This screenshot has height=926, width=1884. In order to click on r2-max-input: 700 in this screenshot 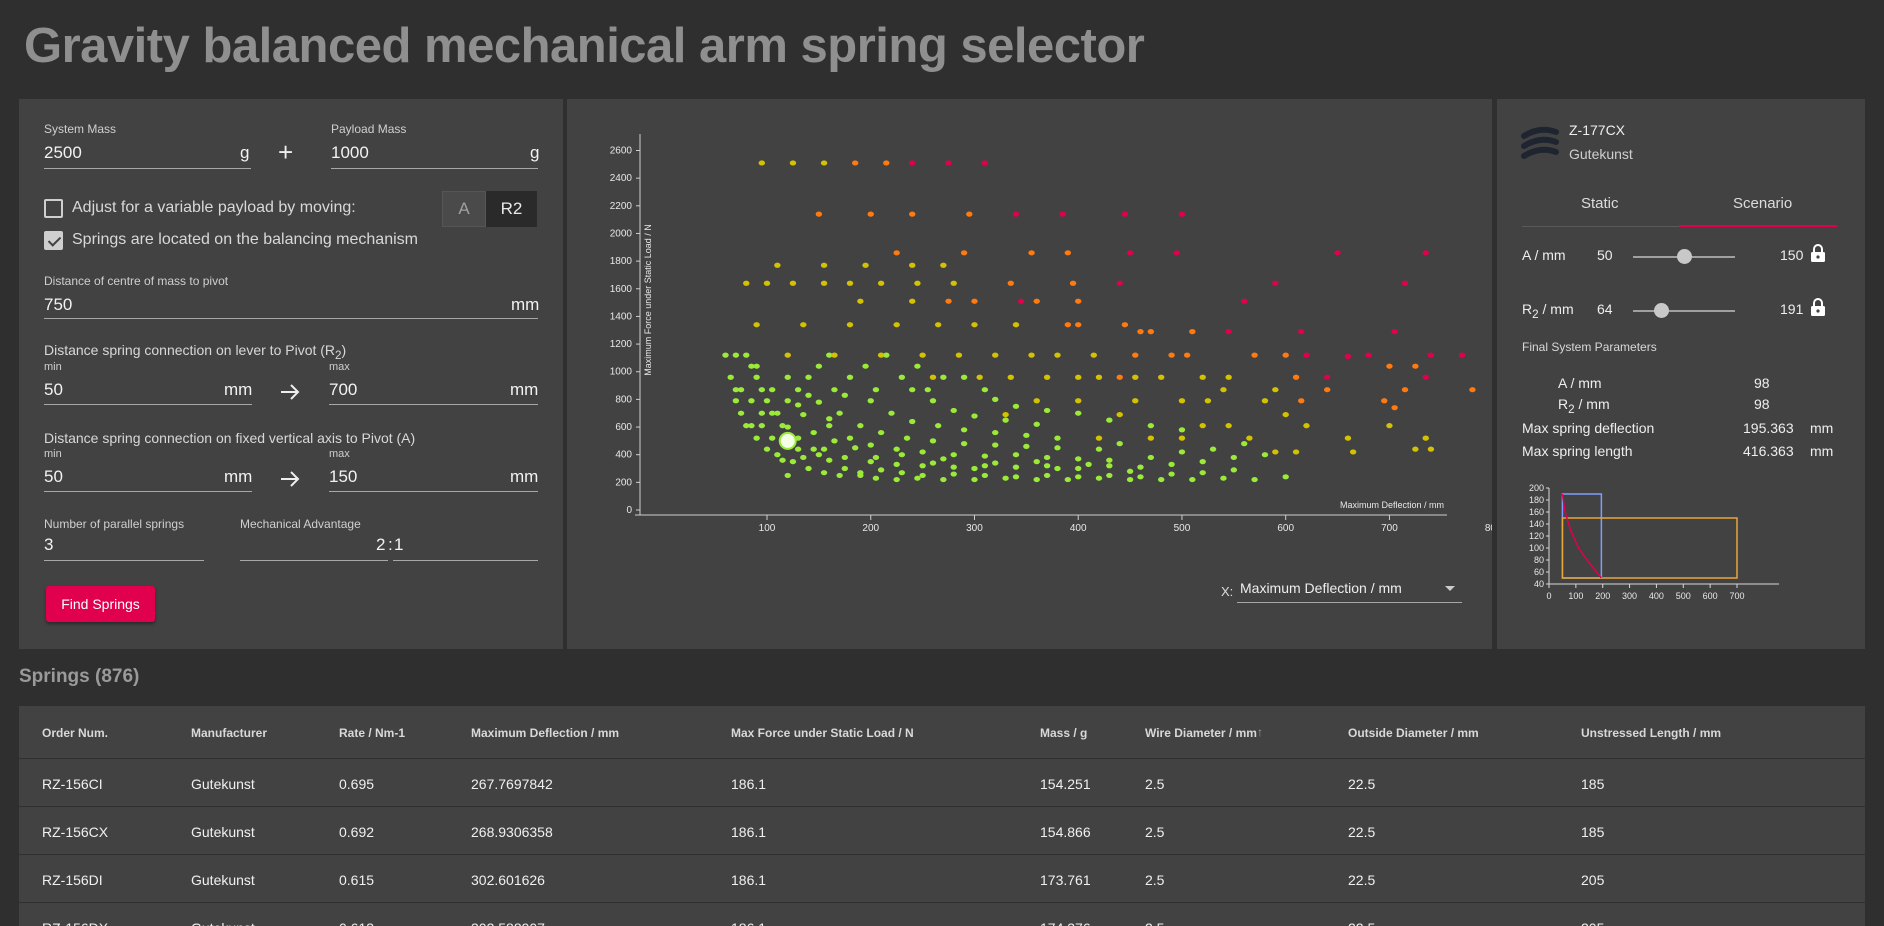, I will do `click(343, 389)`.